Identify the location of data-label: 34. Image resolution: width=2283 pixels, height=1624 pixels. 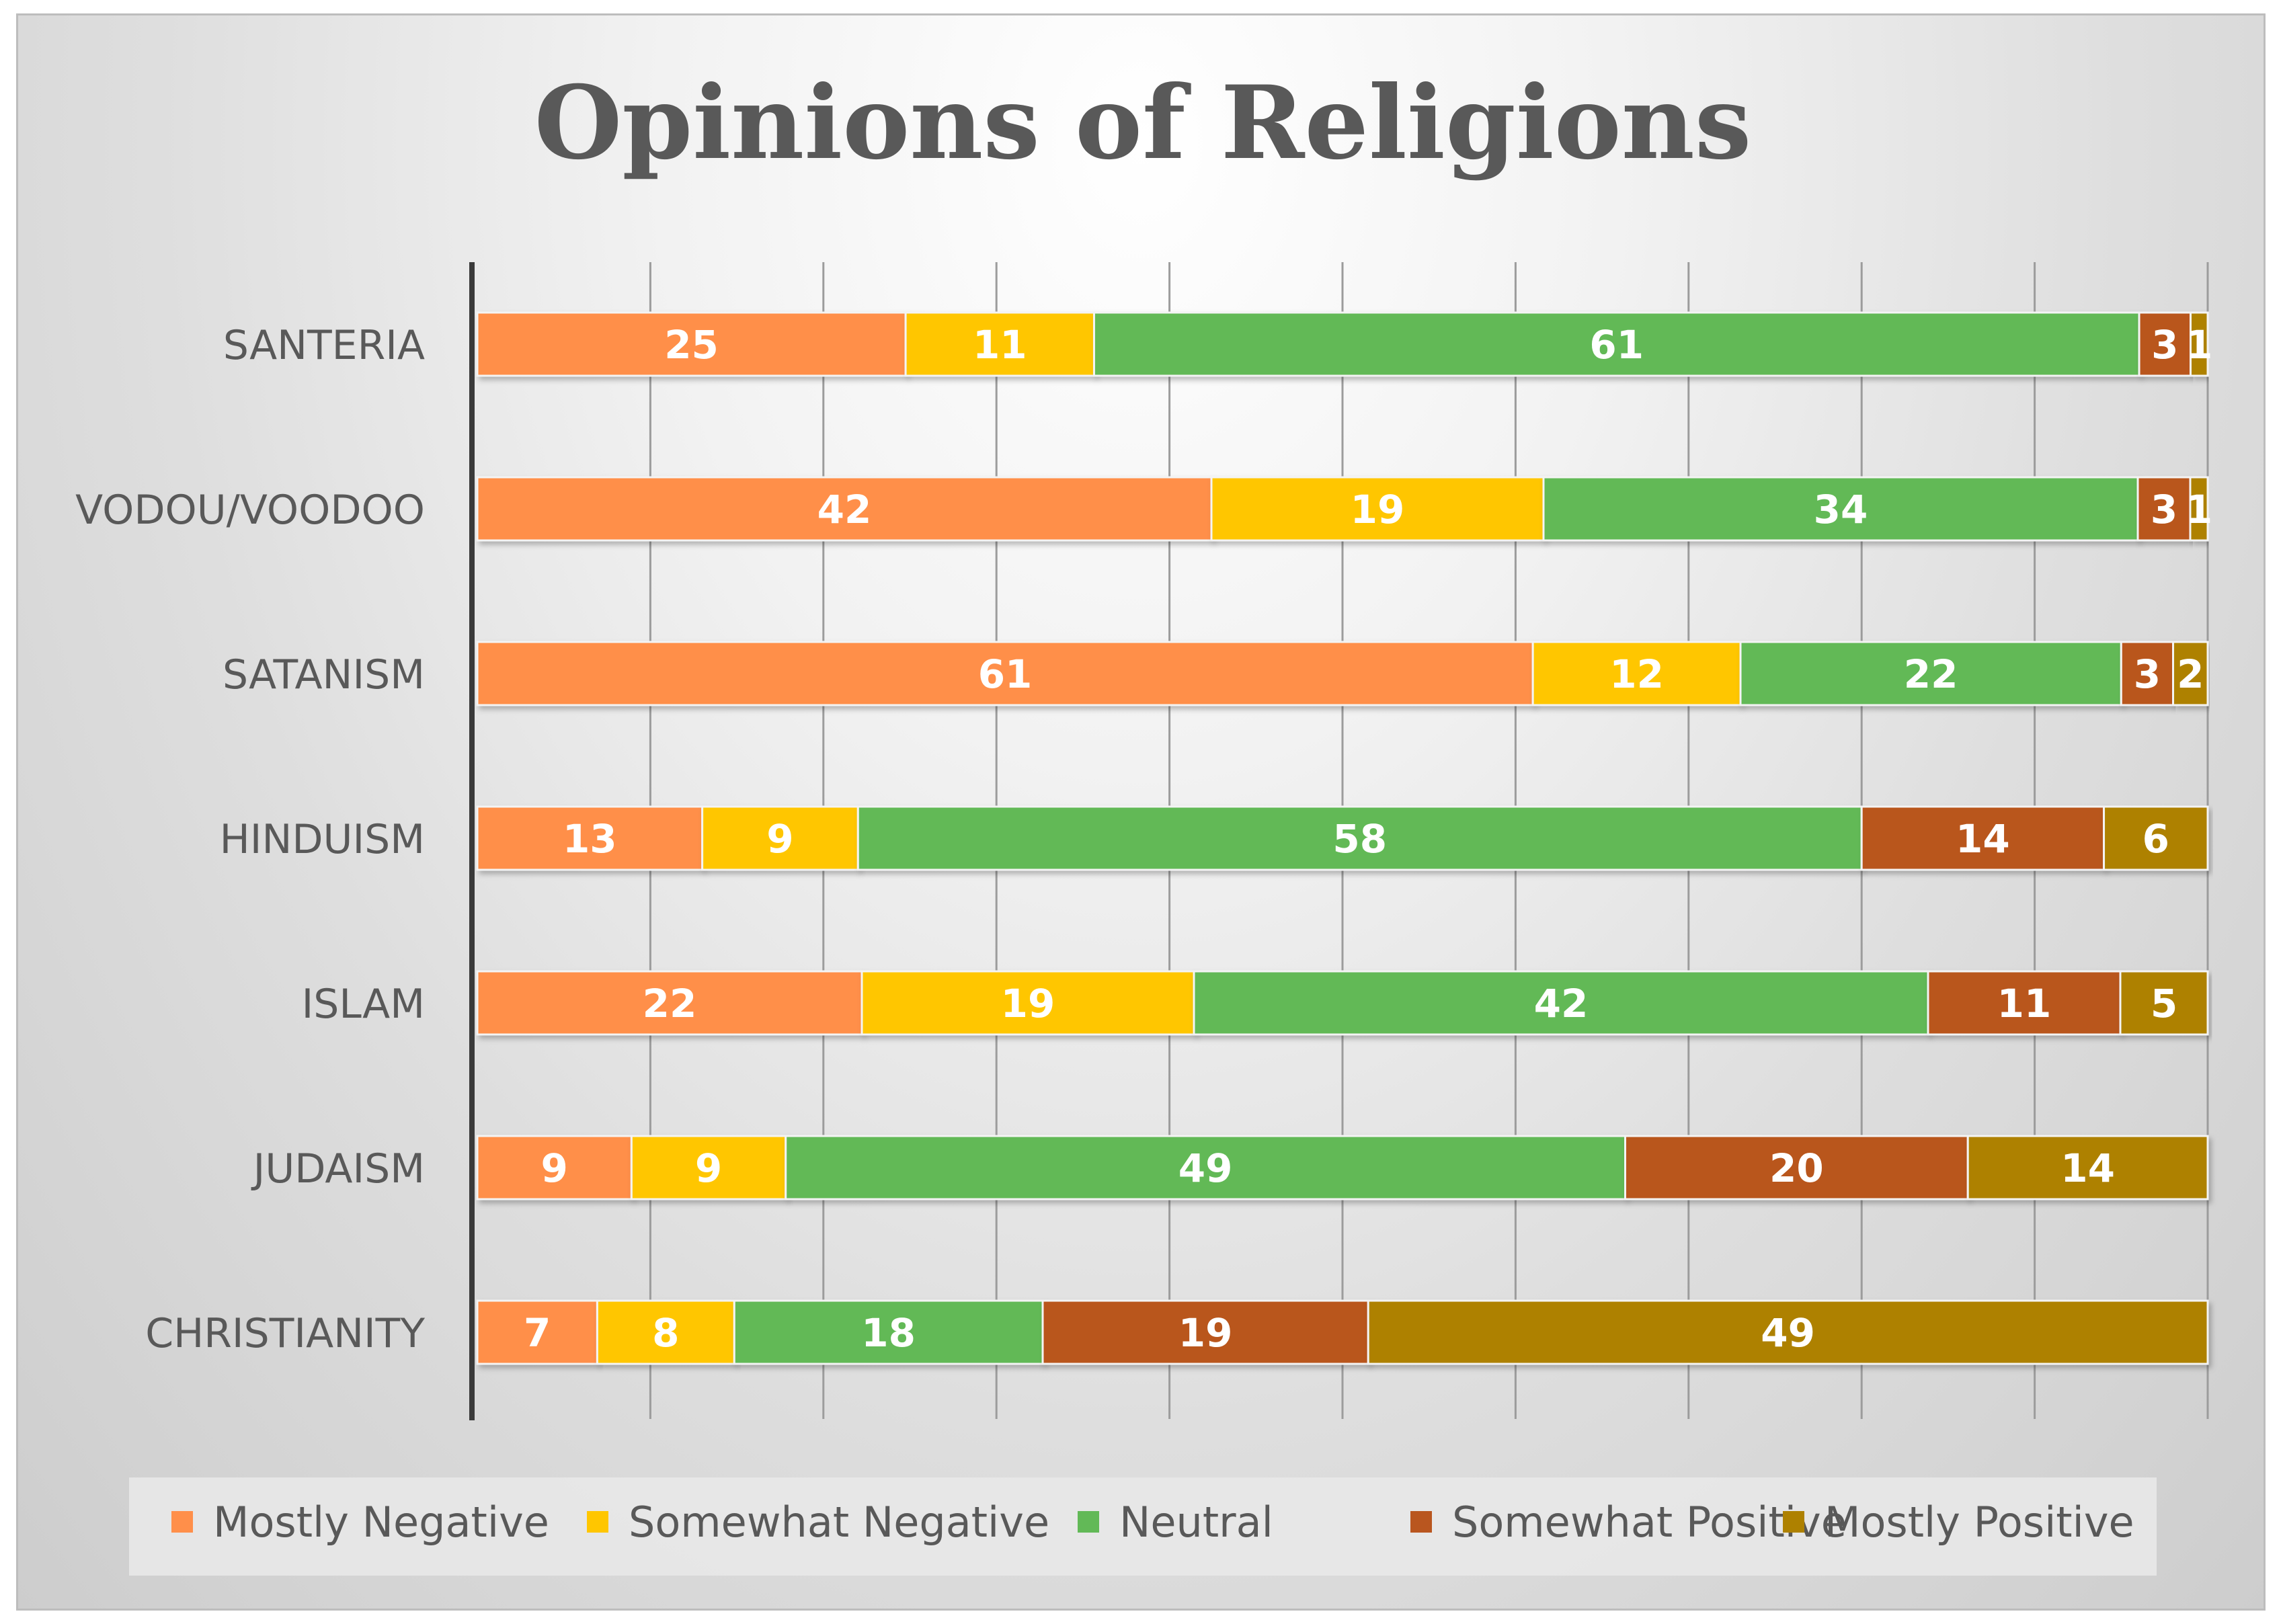
(1841, 509).